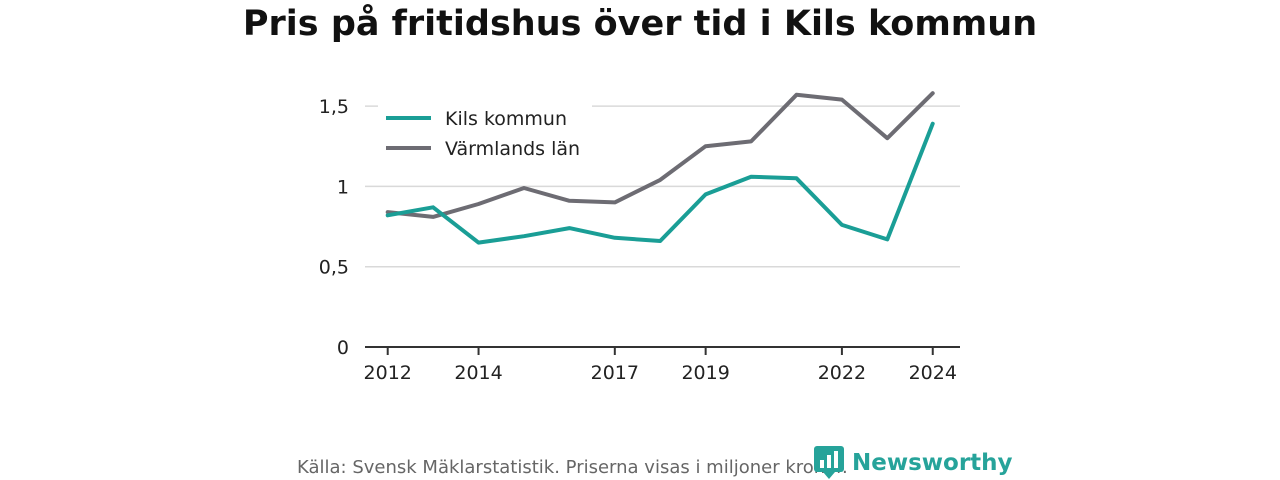 This screenshot has width=1280, height=480. Describe the element at coordinates (512, 149) in the screenshot. I see `legend-label-varmlands-lan: Värmlands län` at that location.